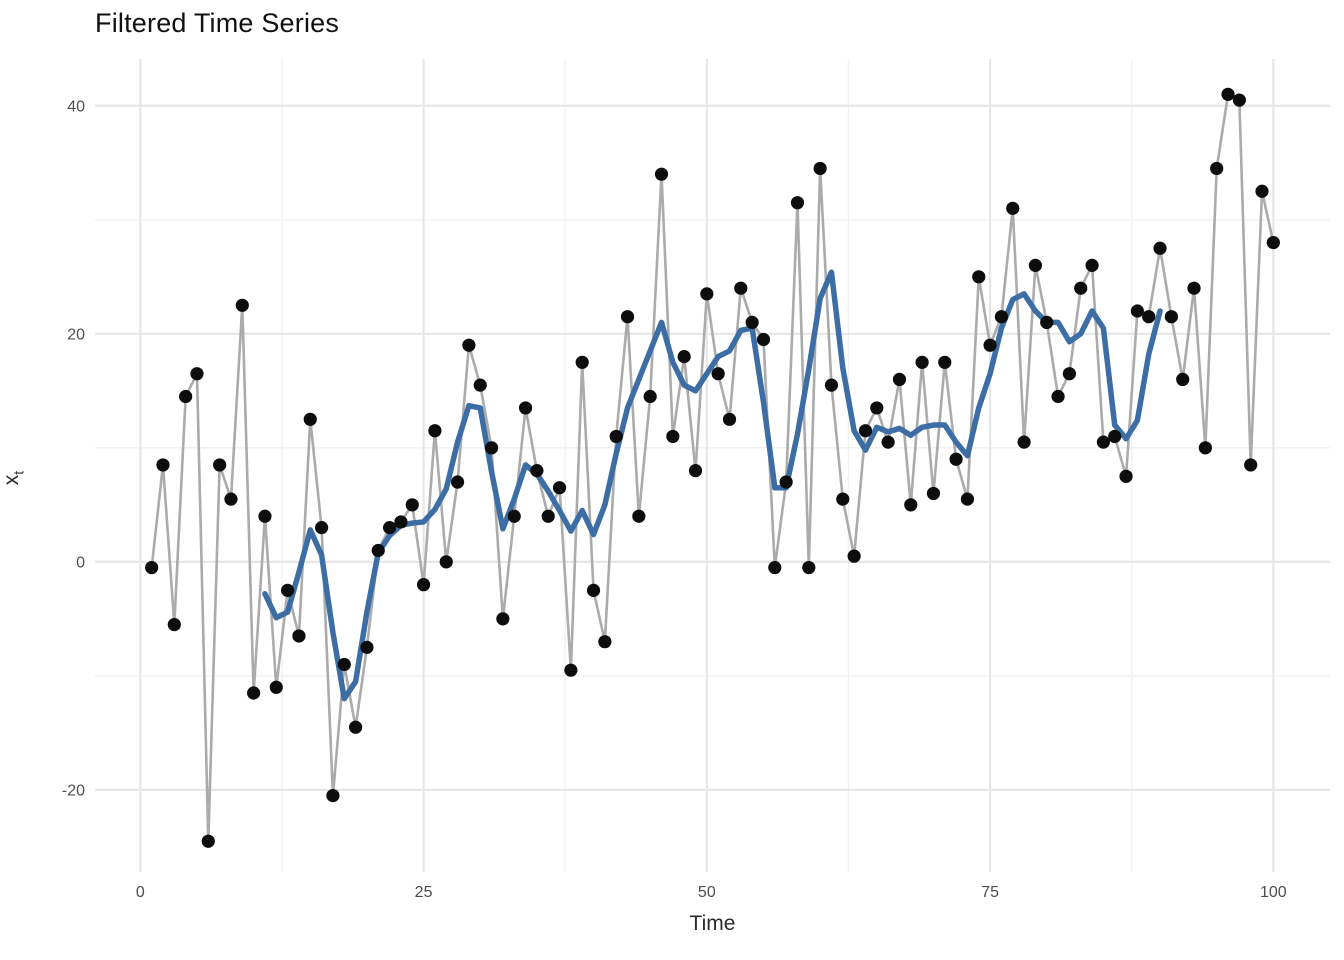 Image resolution: width=1344 pixels, height=960 pixels. Describe the element at coordinates (424, 892) in the screenshot. I see `x-tick-label: 25` at that location.